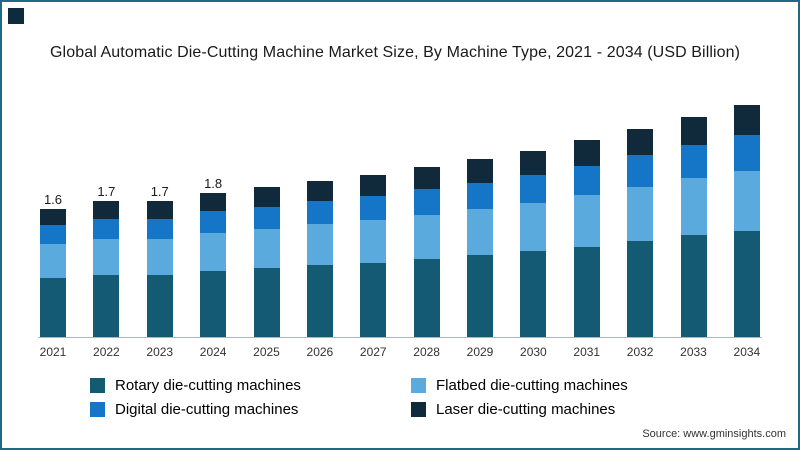  I want to click on bar-value-label: 1.7, so click(106, 192).